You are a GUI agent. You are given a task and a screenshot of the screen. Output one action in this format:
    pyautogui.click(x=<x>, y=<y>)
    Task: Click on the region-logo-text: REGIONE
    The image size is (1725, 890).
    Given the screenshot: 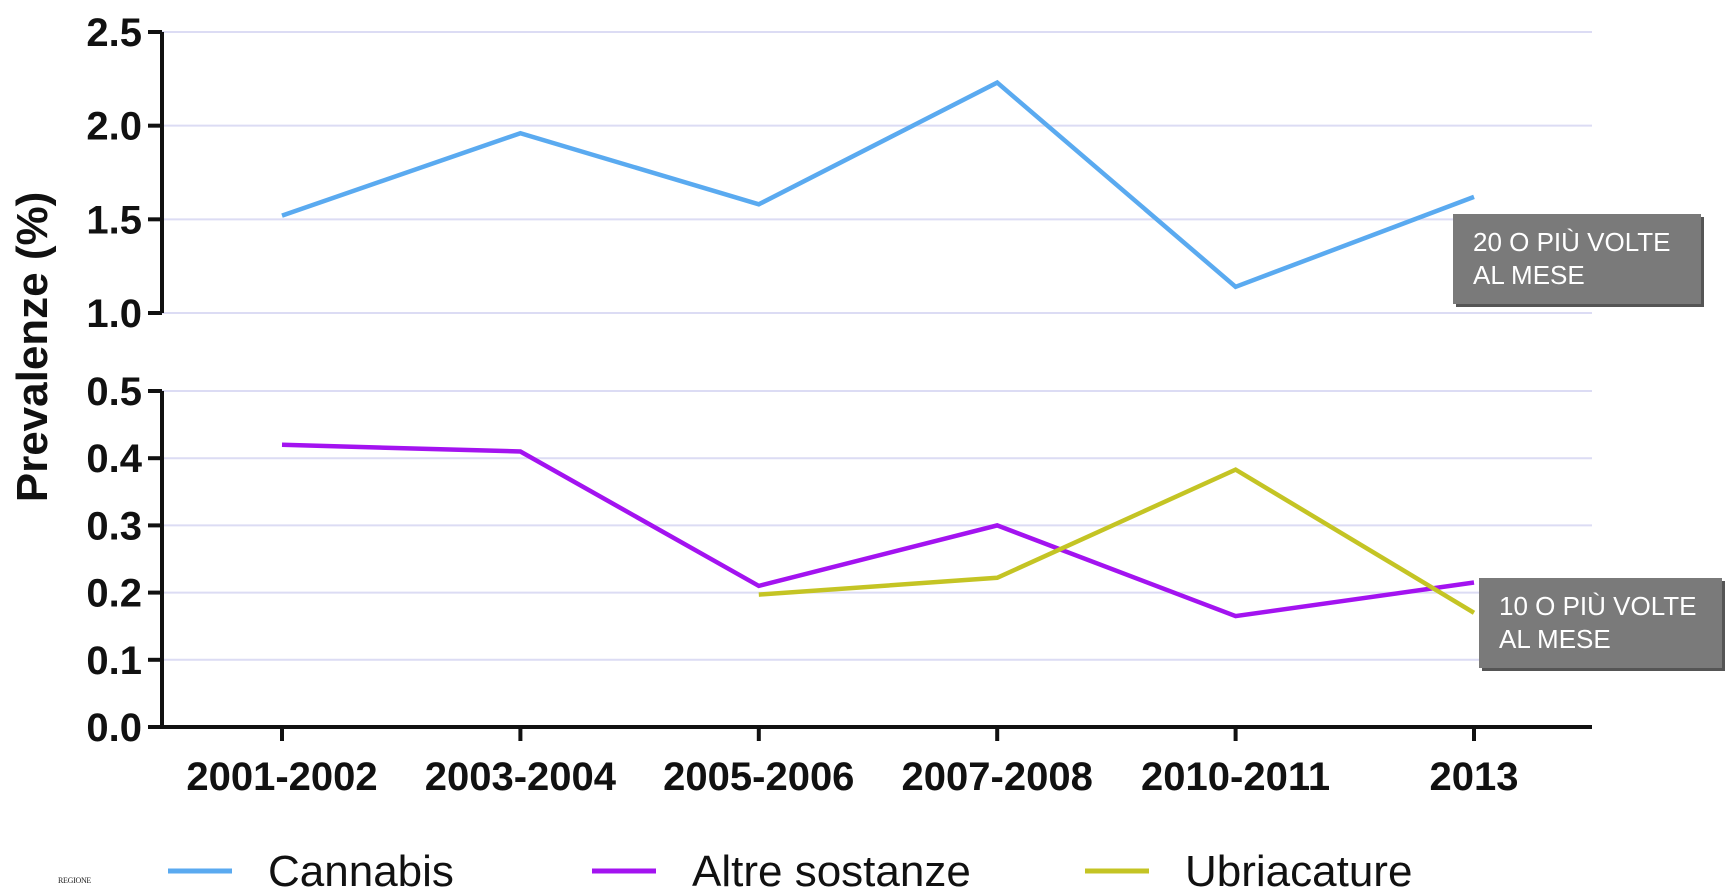 What is the action you would take?
    pyautogui.click(x=75, y=880)
    